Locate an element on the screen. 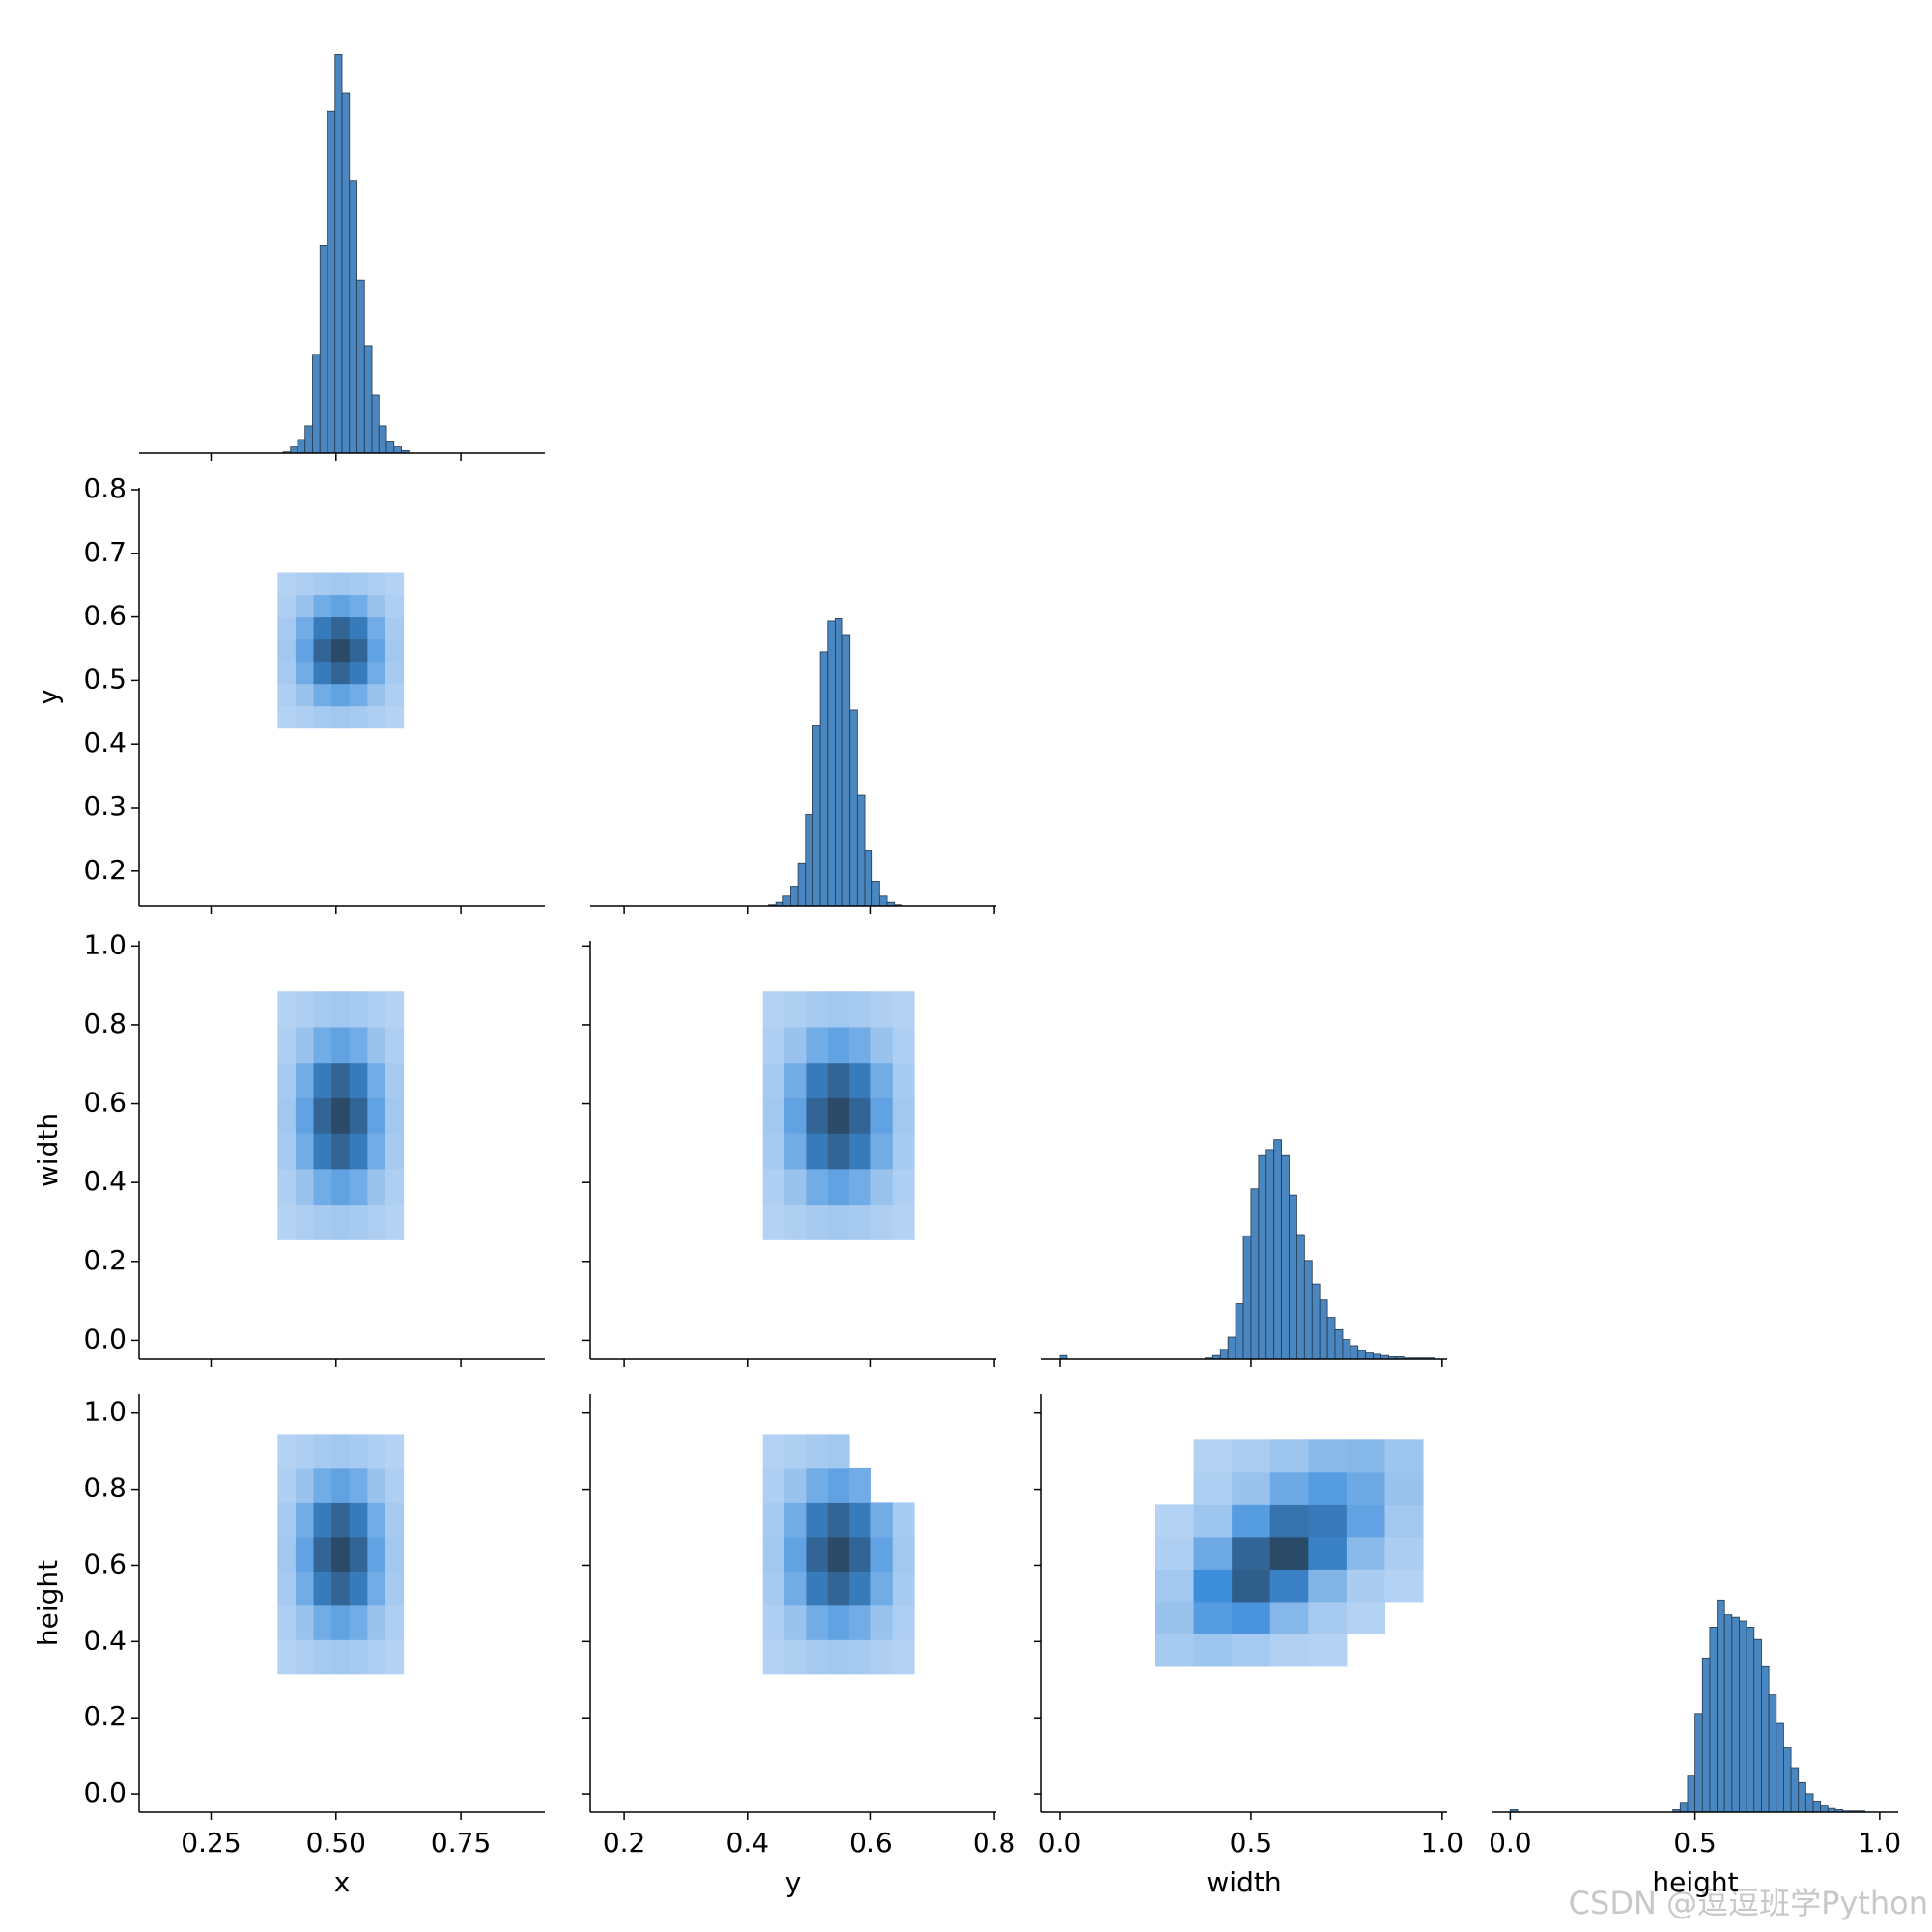 This screenshot has height=1932, width=1932. x-tick-label: 1.0 is located at coordinates (1442, 1843).